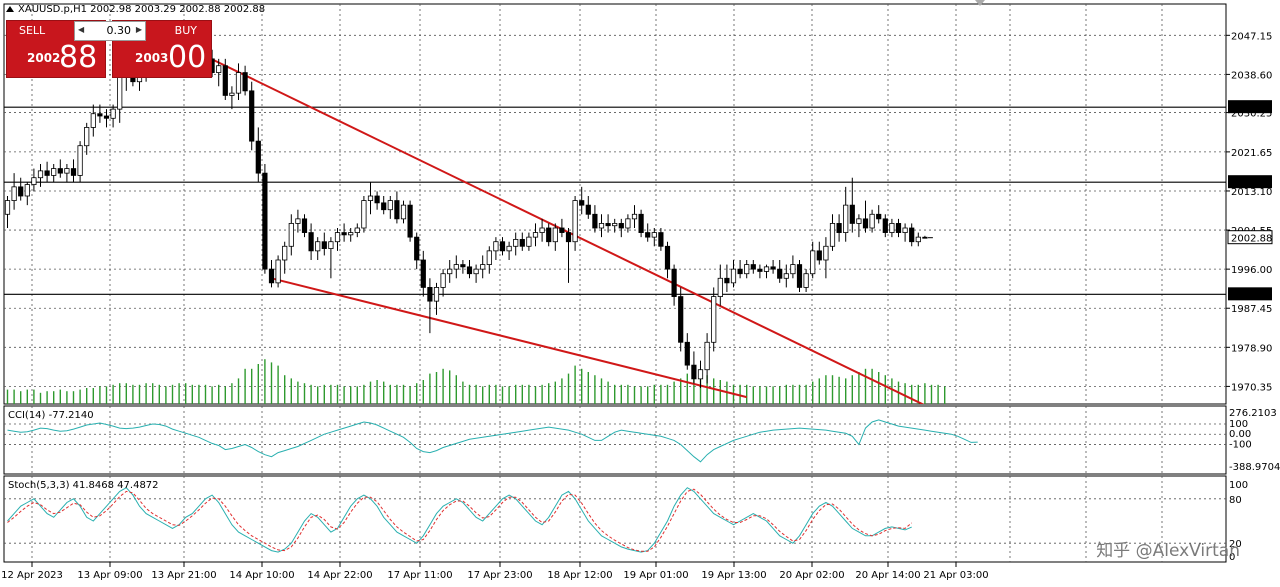  I want to click on price-axis-label: 2021.65, so click(1251, 153).